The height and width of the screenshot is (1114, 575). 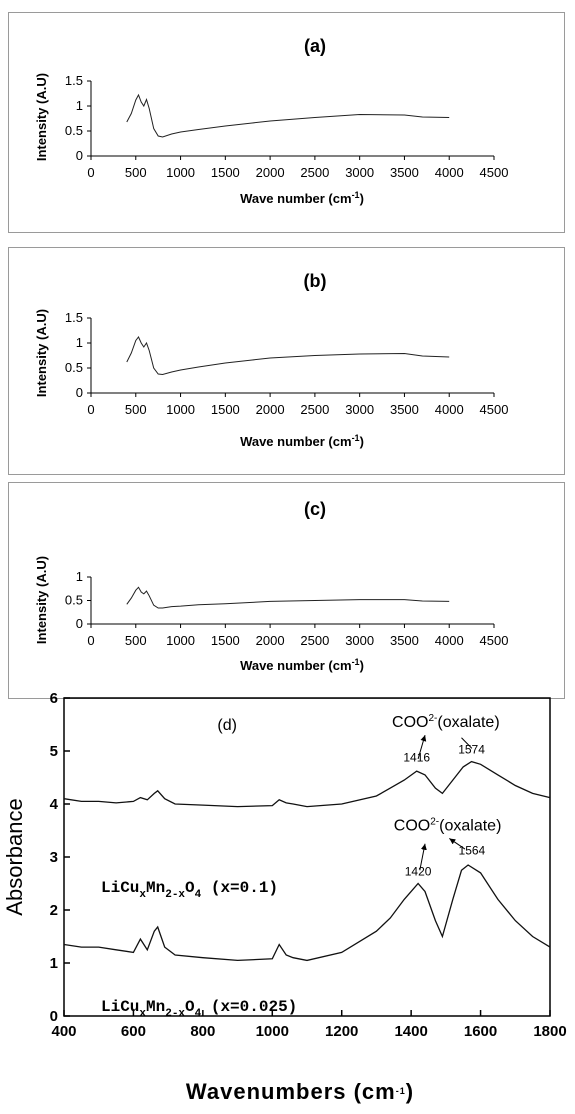 I want to click on panel-d-x-tick-label: 400, so click(x=63, y=1031).